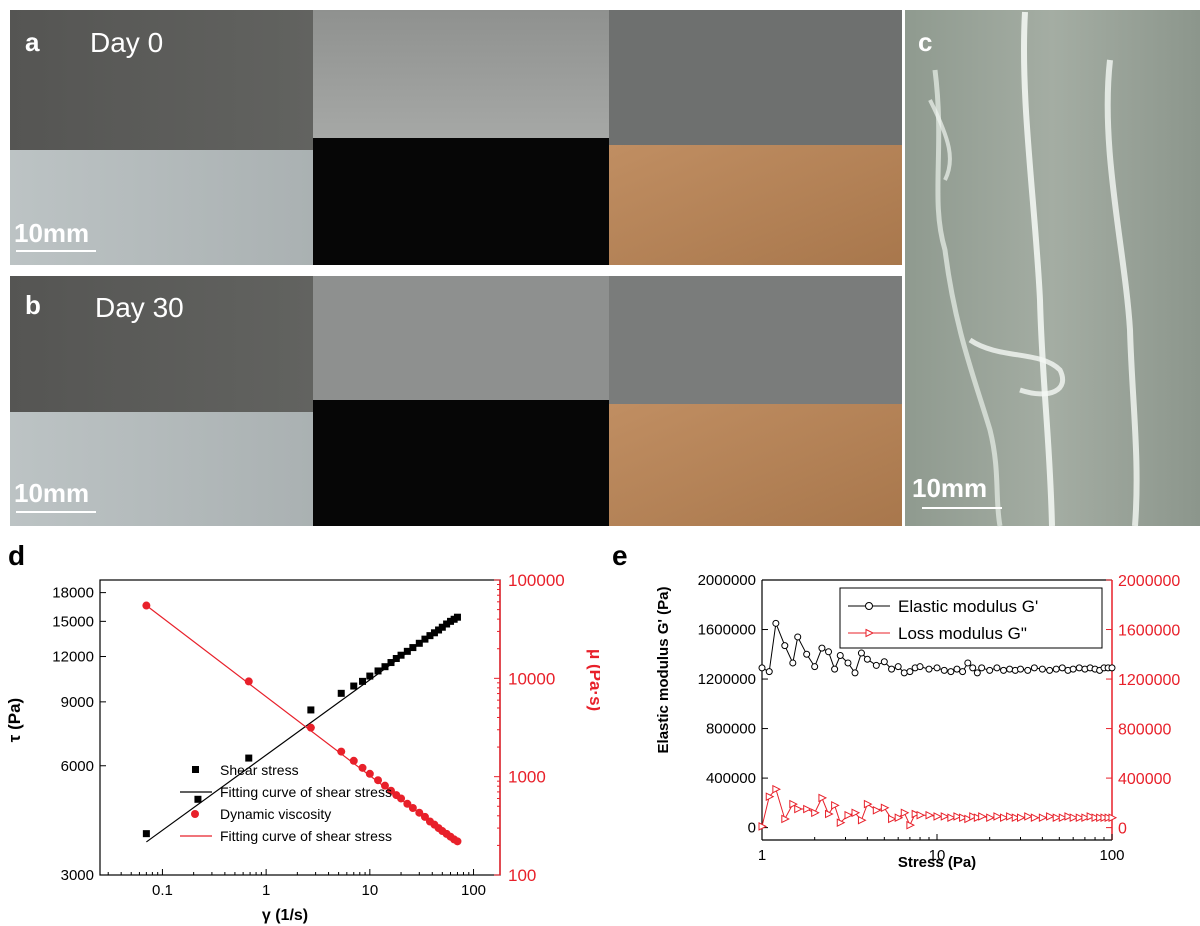 The height and width of the screenshot is (926, 1200). Describe the element at coordinates (162, 890) in the screenshot. I see `chart-d-x-tick-label: 0.1` at that location.